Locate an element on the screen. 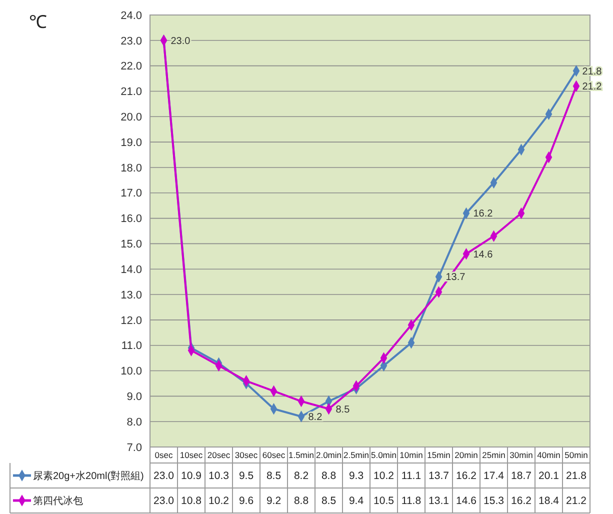  x-tick-label: 15min is located at coordinates (439, 455).